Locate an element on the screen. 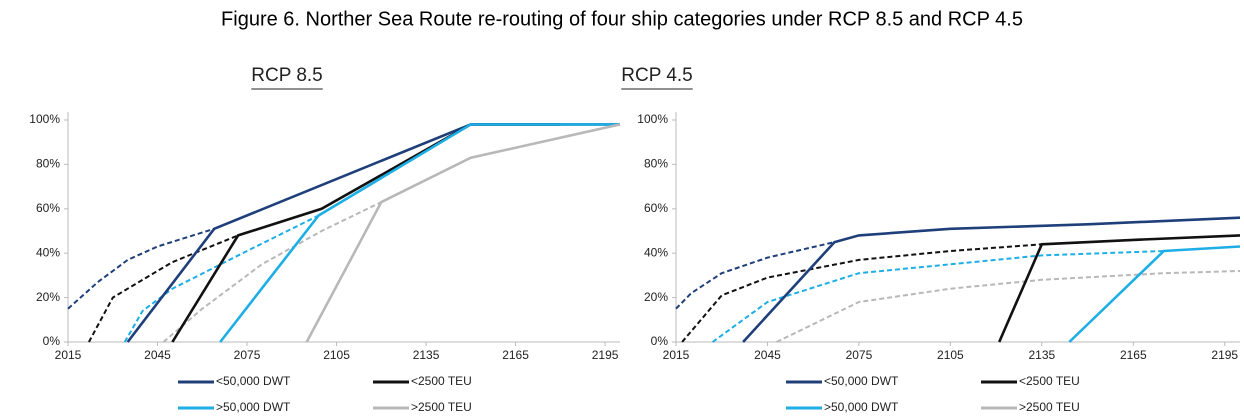  panel-title: RCP 4.5 is located at coordinates (656, 75).